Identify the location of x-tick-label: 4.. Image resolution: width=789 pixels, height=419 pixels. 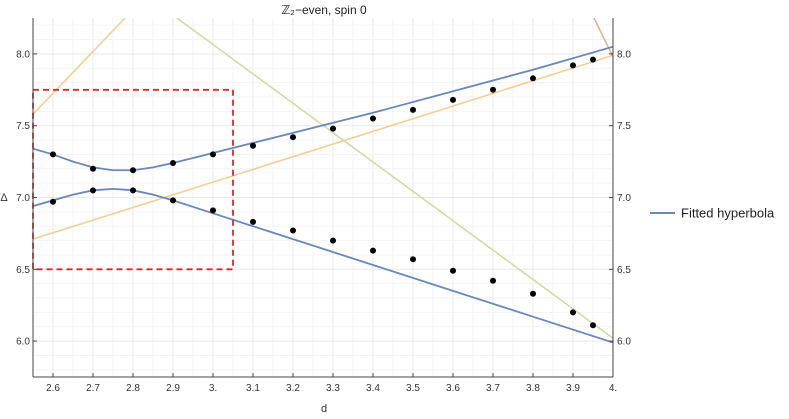
(613, 388).